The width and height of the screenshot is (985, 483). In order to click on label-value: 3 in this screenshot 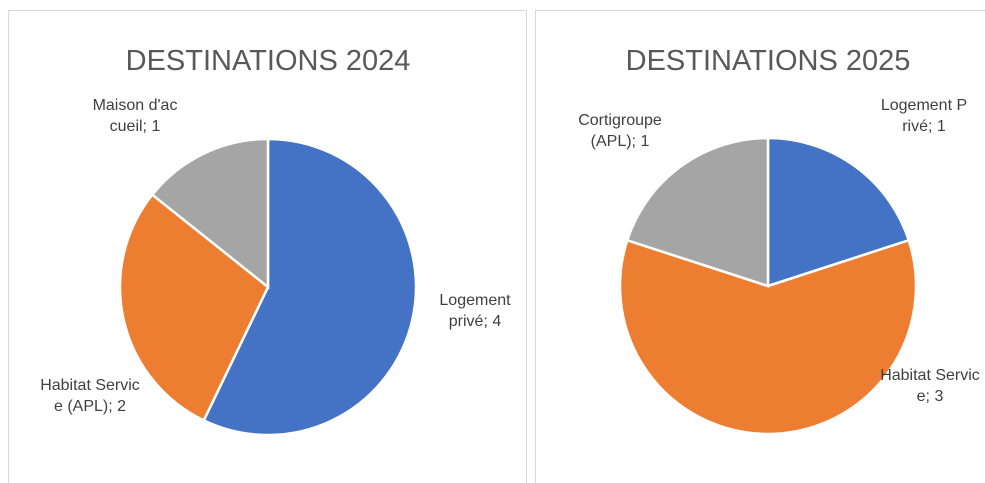, I will do `click(939, 396)`.